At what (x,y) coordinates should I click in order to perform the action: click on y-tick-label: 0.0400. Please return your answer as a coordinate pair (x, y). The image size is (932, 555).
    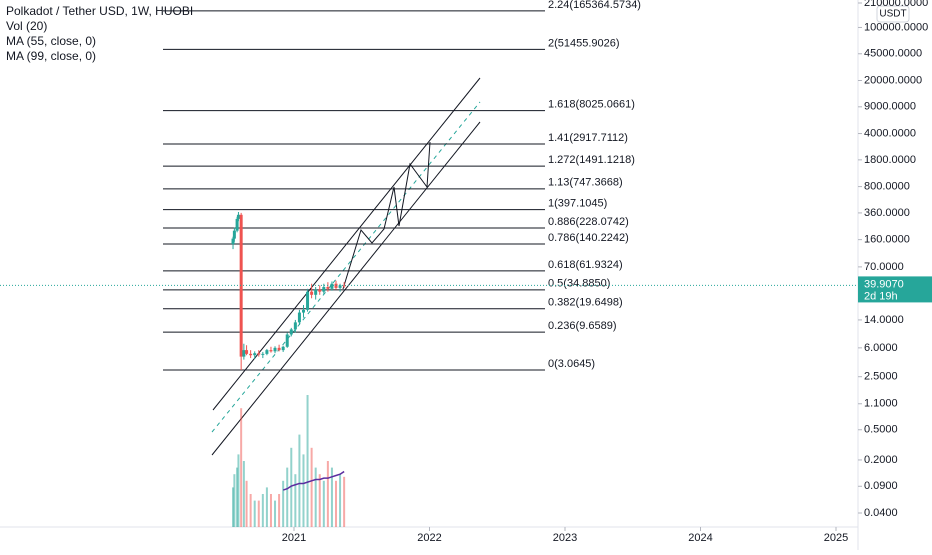
    Looking at the image, I should click on (881, 513).